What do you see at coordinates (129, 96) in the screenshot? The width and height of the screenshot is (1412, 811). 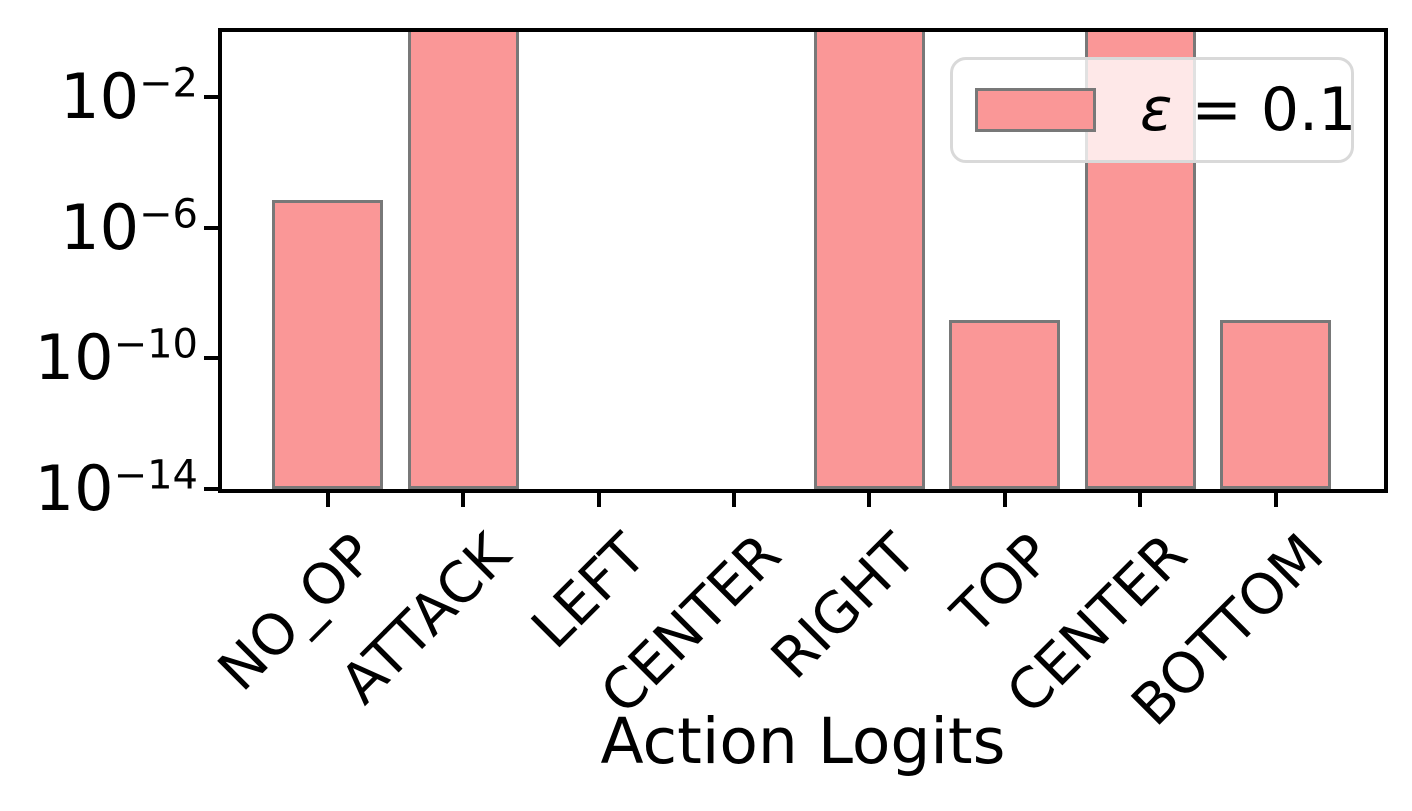 I see `y-tick-label-0: 10⁻²` at bounding box center [129, 96].